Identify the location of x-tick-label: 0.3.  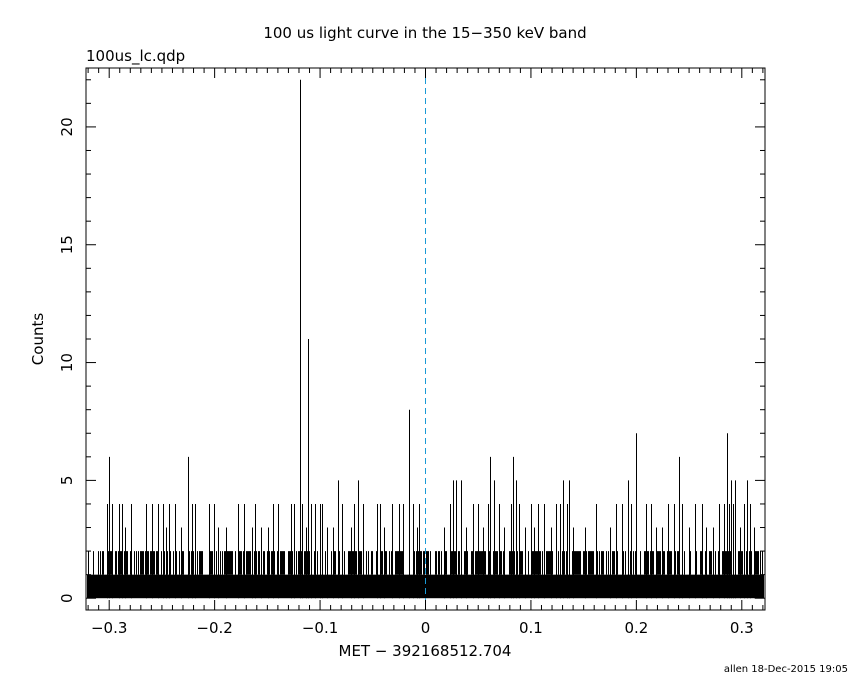
(742, 628).